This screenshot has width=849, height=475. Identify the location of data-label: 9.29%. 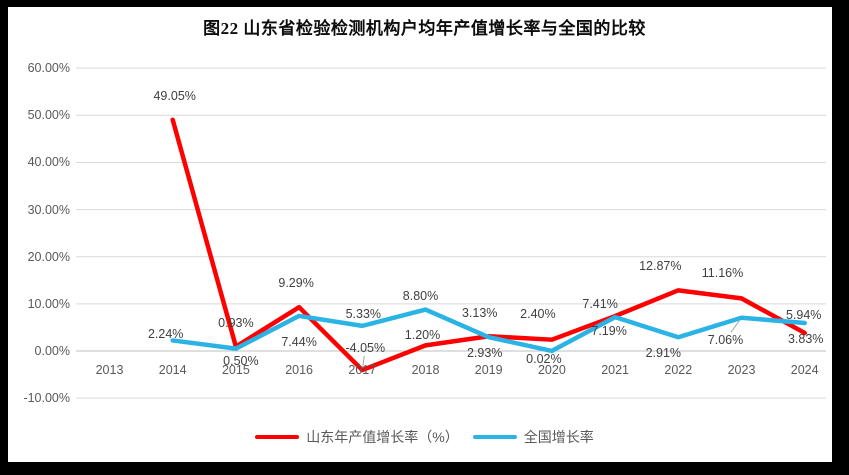
(296, 283).